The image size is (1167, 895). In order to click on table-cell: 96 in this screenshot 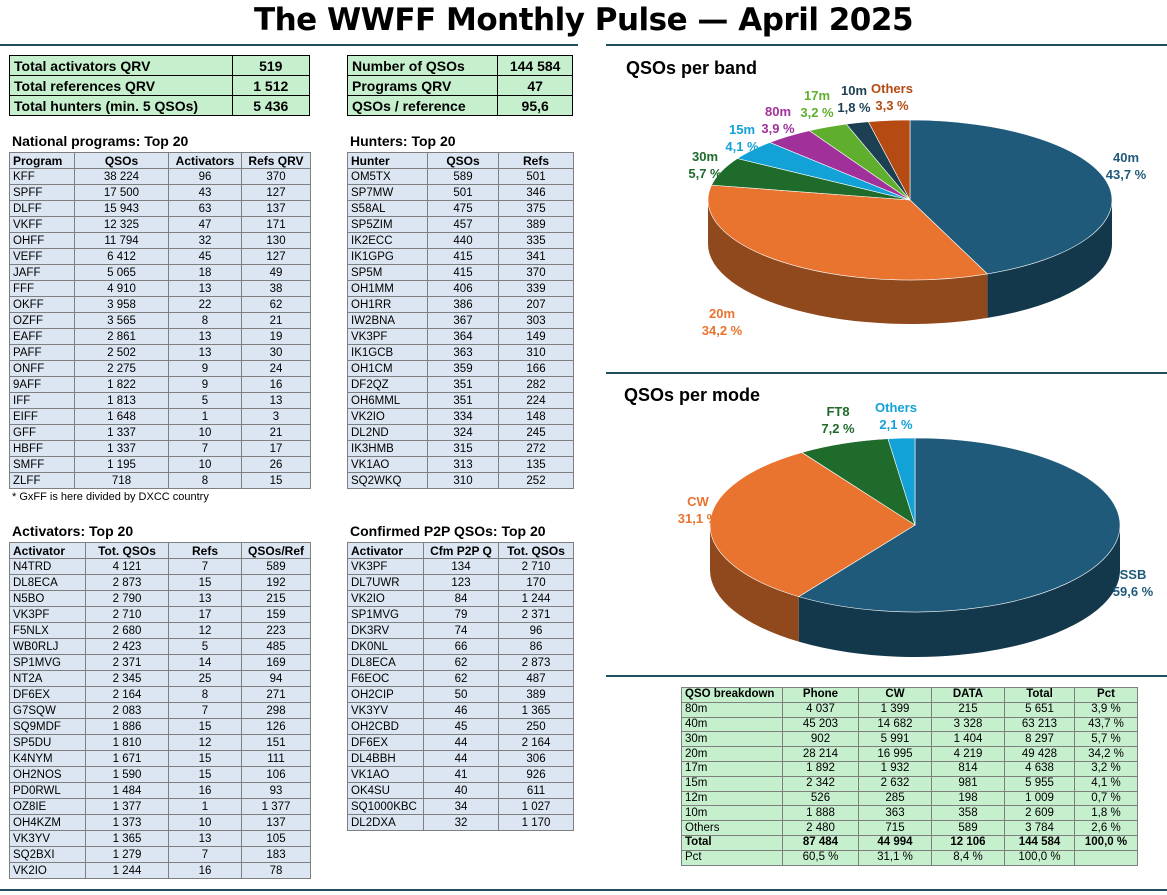, I will do `click(536, 630)`.